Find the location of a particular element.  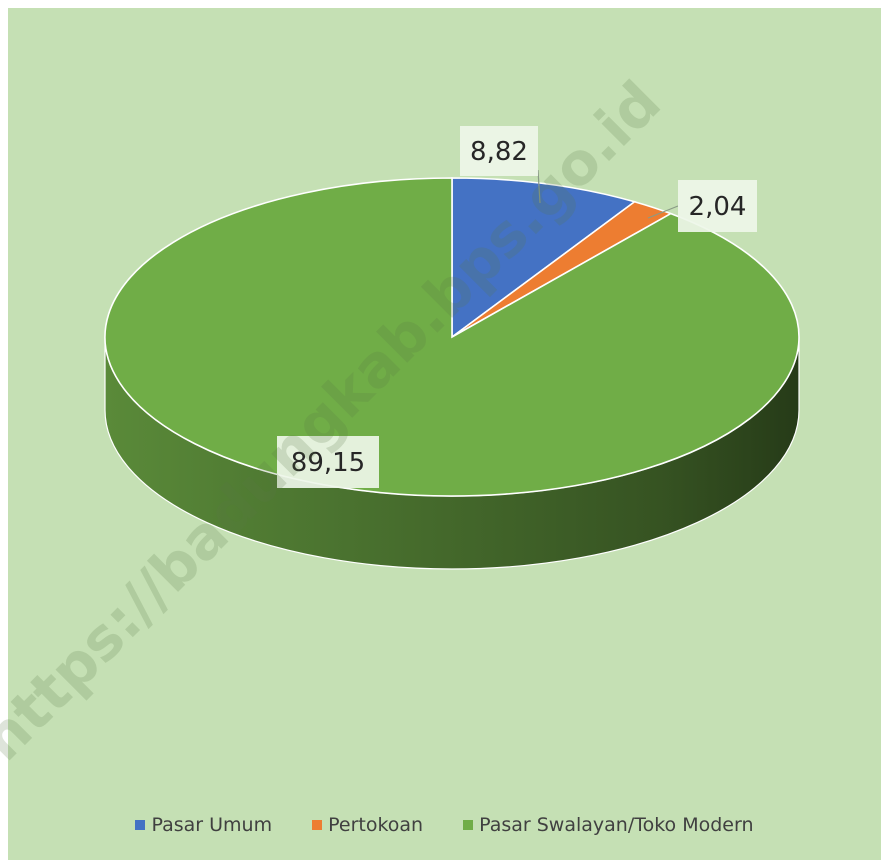

legend-swatch-pasar-swalayan is located at coordinates (468, 825).